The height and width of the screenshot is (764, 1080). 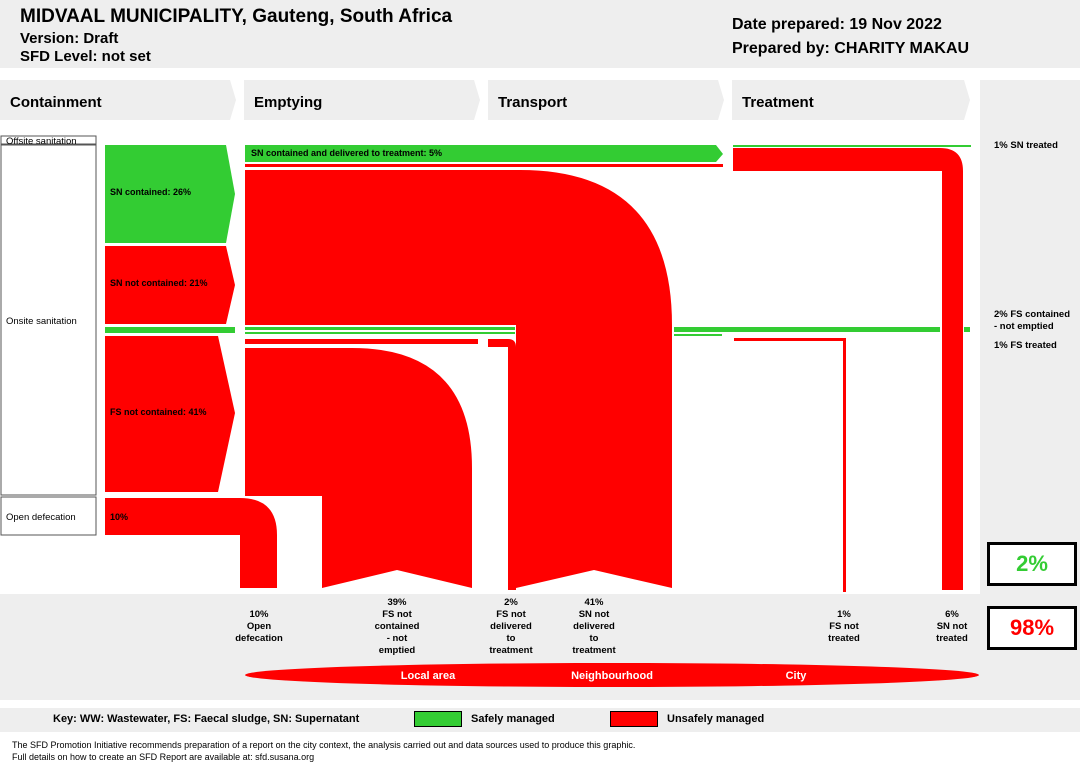 I want to click on stage-arrow-containment, so click(x=118, y=100).